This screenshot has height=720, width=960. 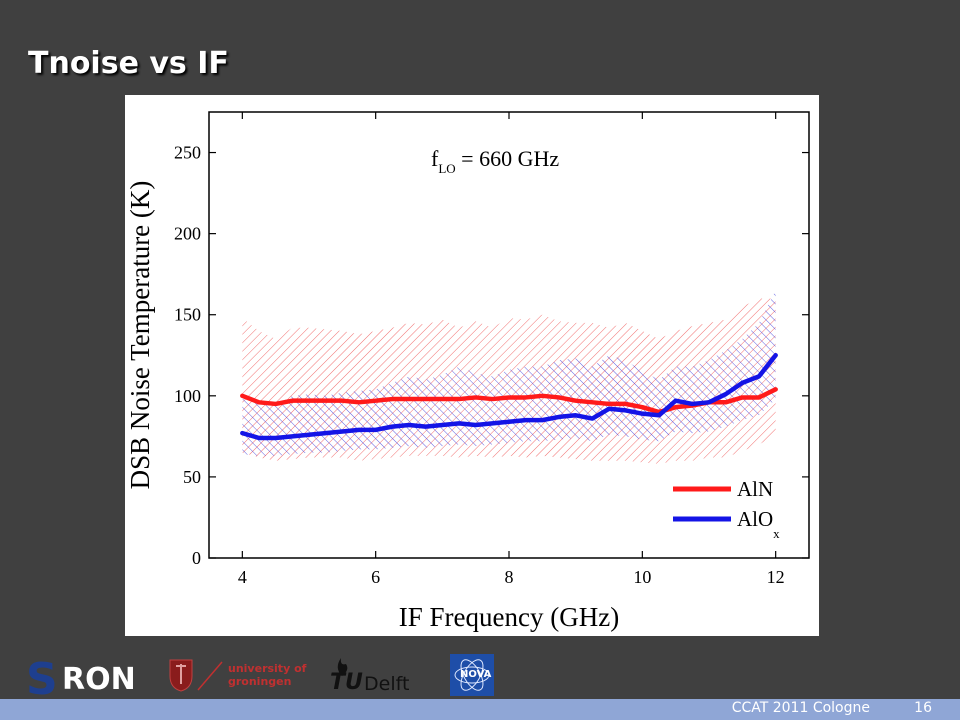 I want to click on x-tick-label: 6, so click(x=375, y=577).